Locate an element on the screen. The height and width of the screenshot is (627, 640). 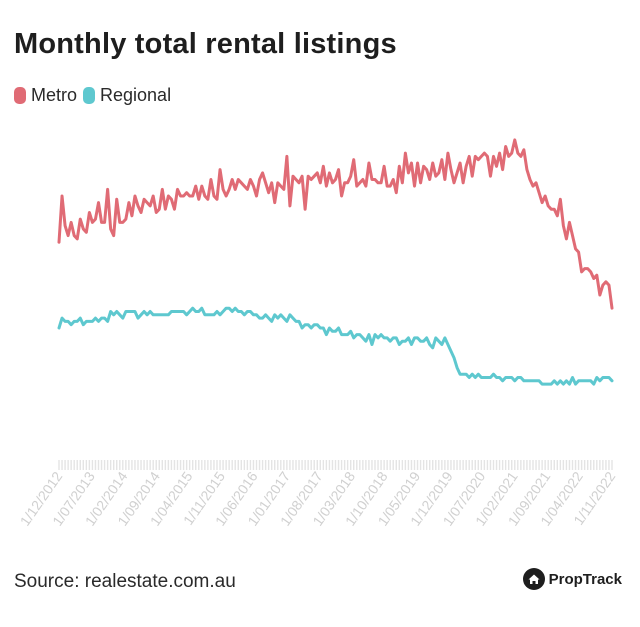
legend: Metro Regional is located at coordinates (95, 95).